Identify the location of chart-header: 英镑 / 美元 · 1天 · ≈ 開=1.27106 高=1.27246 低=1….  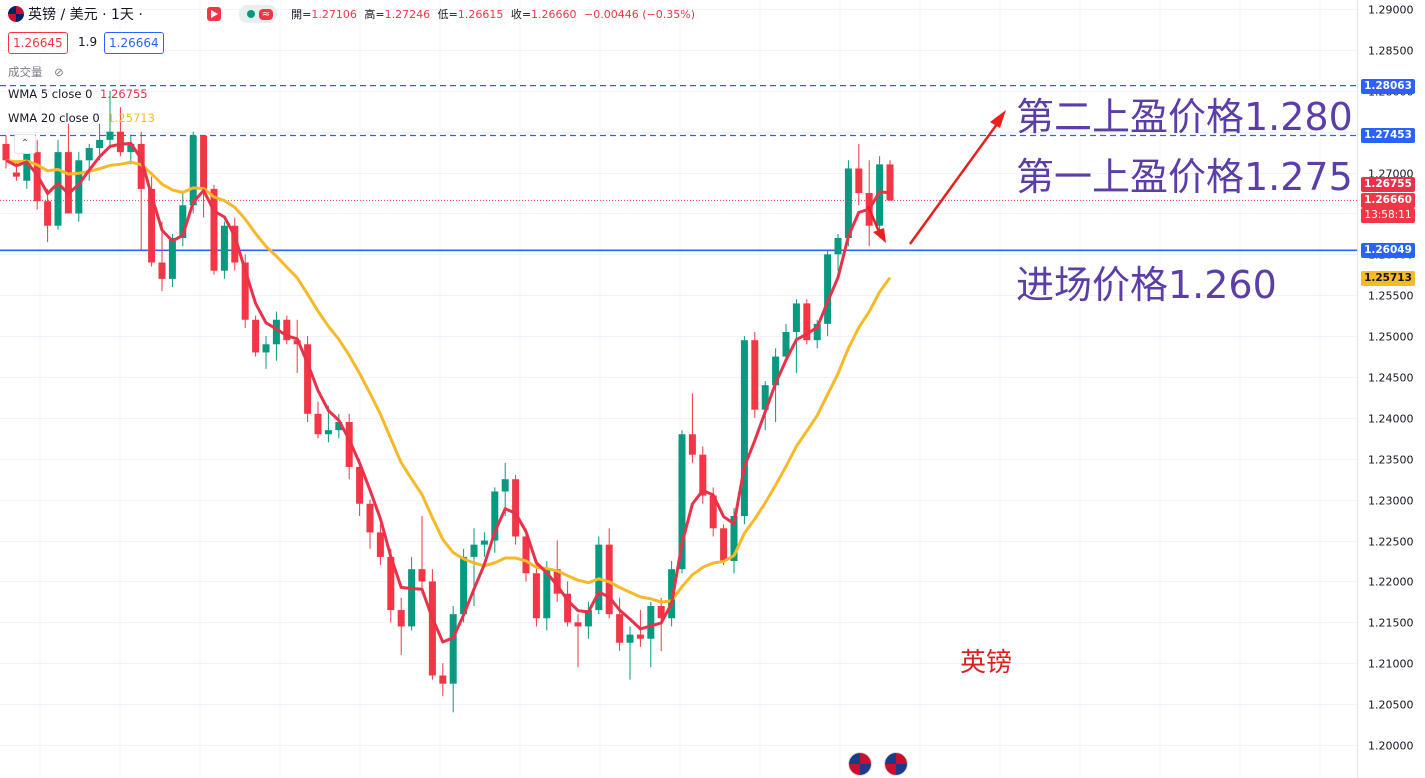
(349, 14).